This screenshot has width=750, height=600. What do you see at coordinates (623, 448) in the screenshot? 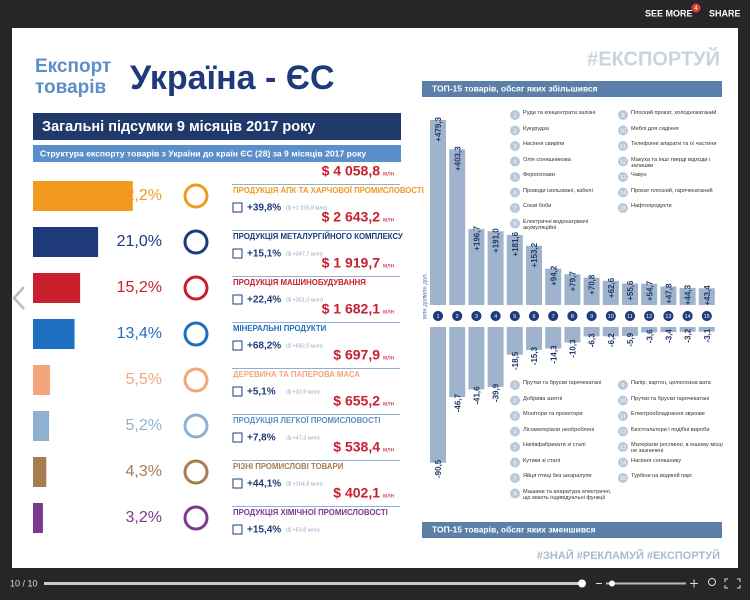
I see `legend-number: 13` at bounding box center [623, 448].